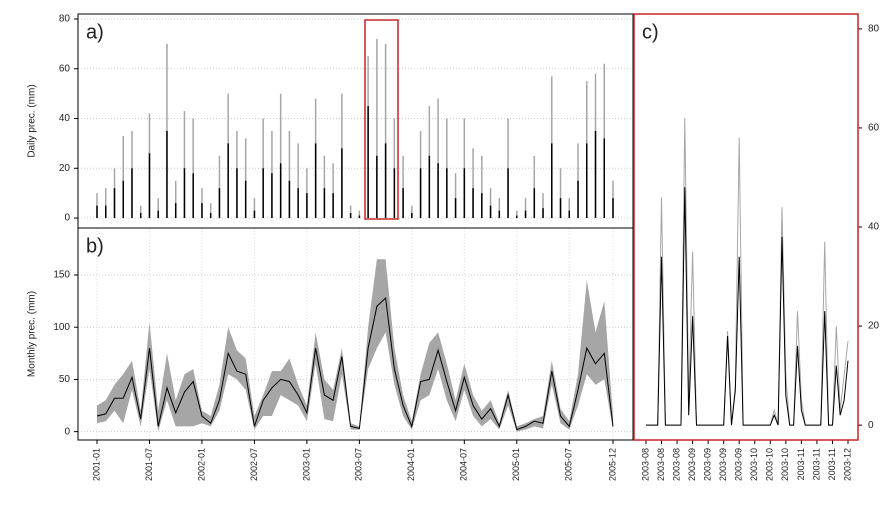 This screenshot has width=888, height=507. What do you see at coordinates (32, 334) in the screenshot?
I see `y-axis-title: Monthly prec. (mm)` at bounding box center [32, 334].